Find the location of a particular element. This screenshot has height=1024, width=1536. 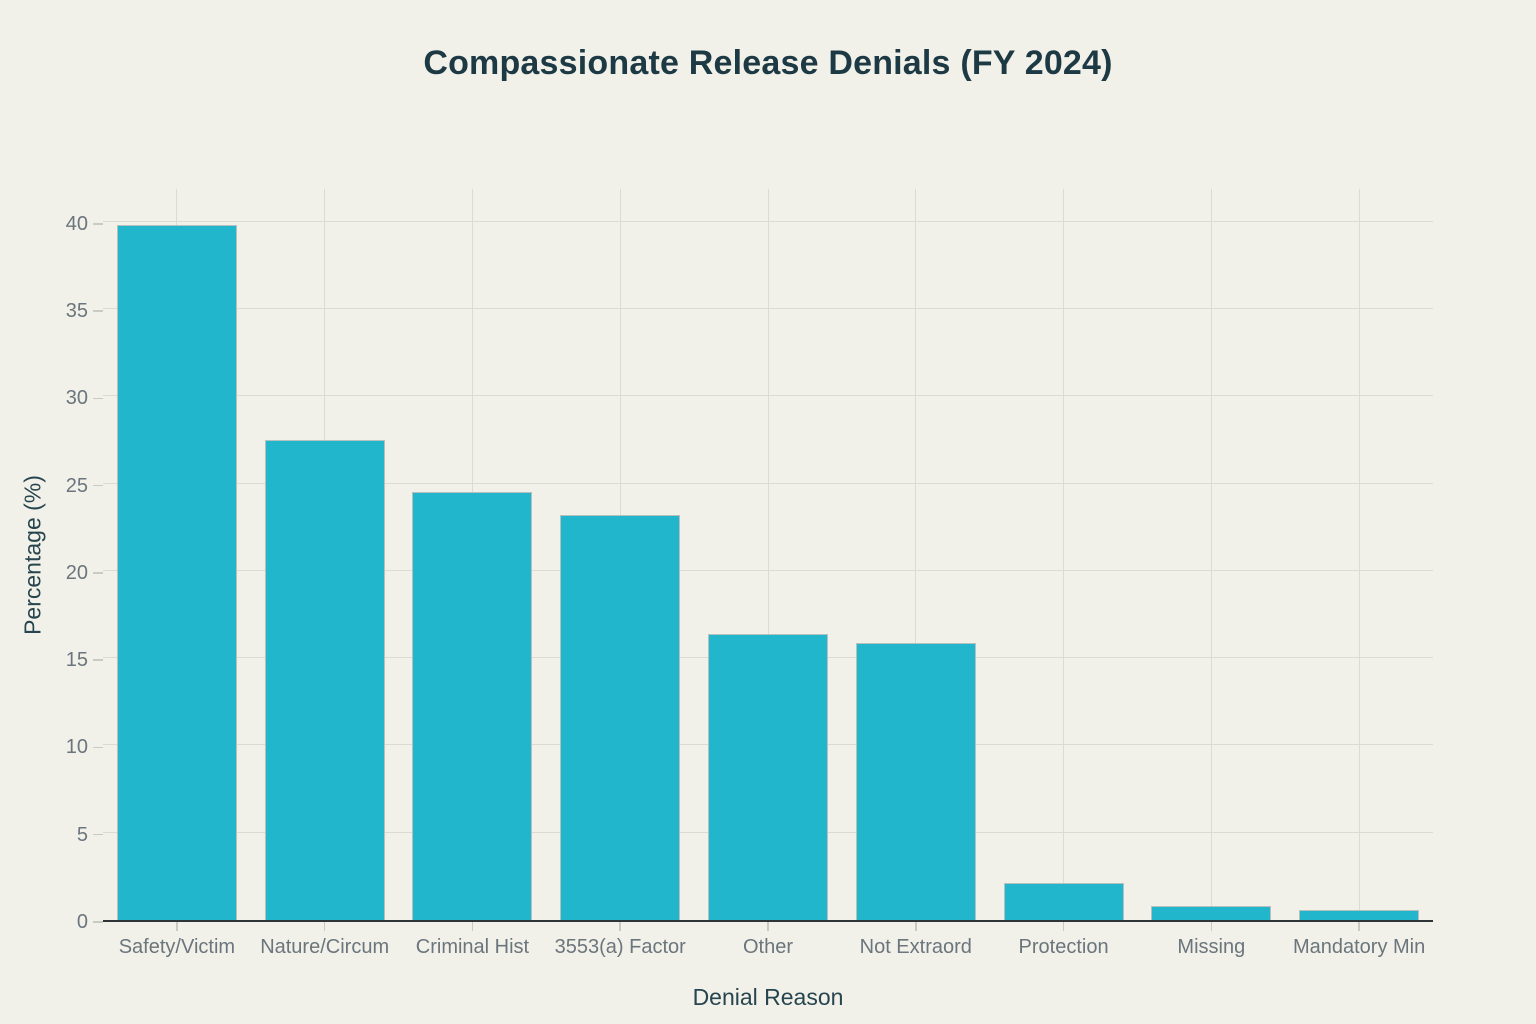

bar-not-extraord is located at coordinates (915, 781).